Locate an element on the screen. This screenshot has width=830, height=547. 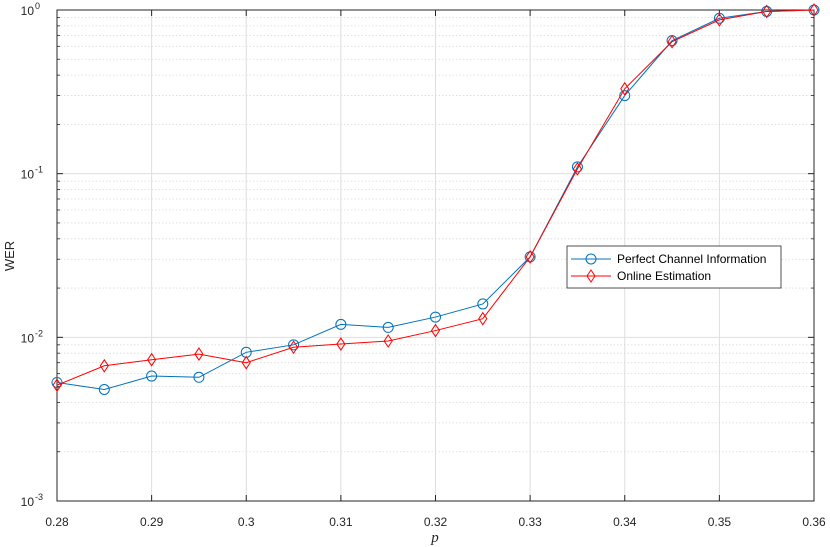
x-tick-label: 0.36 is located at coordinates (814, 522).